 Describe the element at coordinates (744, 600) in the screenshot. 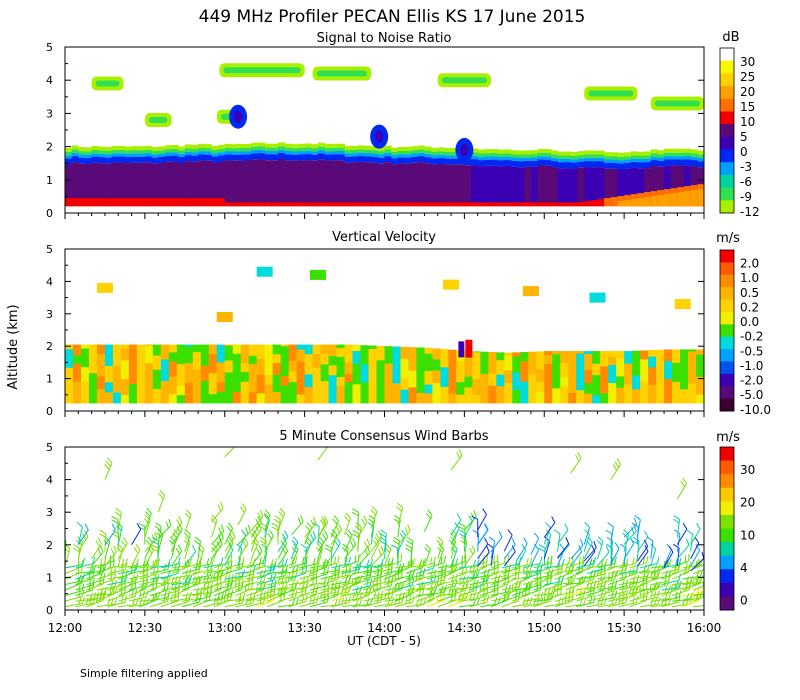

I see `colorbar-label: 0` at that location.